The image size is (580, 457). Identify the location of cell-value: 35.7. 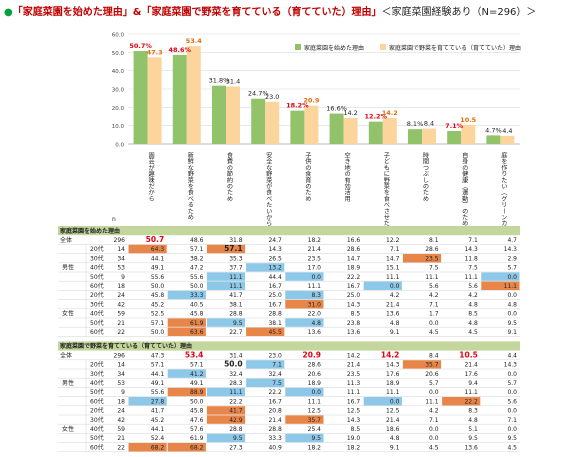
(432, 365).